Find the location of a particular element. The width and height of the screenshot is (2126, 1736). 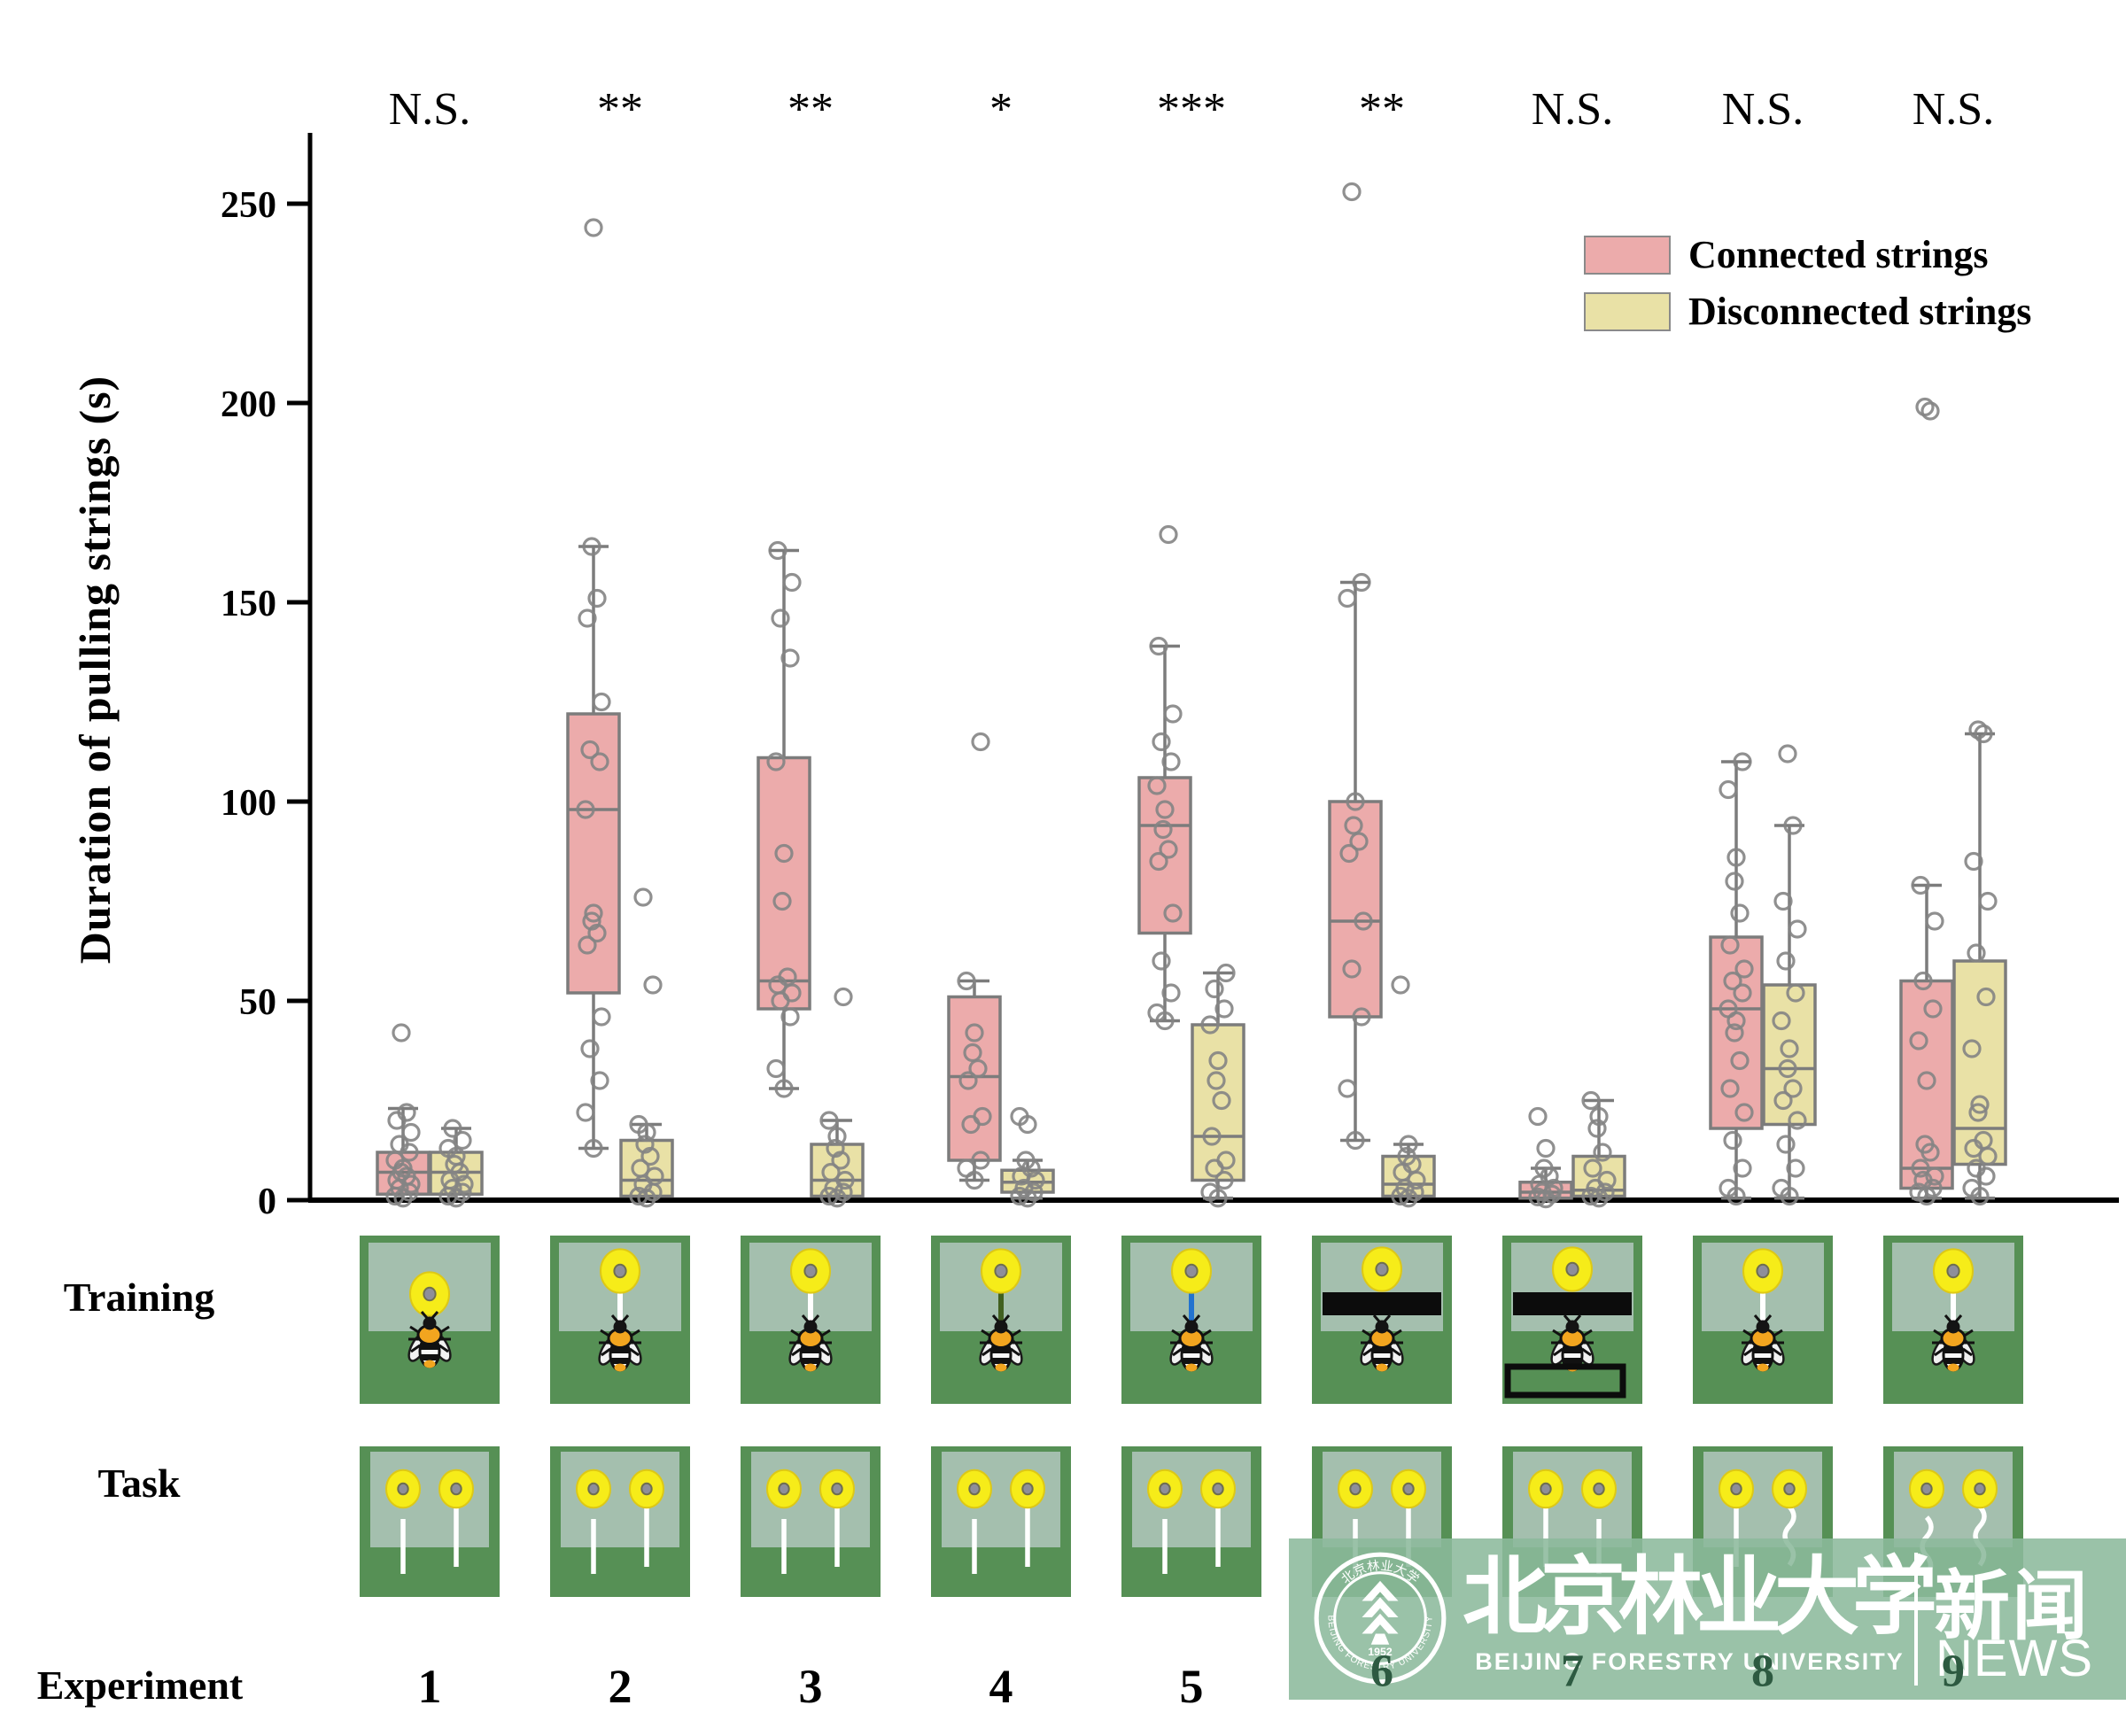

boxplot-disconnected-exp3 is located at coordinates (838, 1097).